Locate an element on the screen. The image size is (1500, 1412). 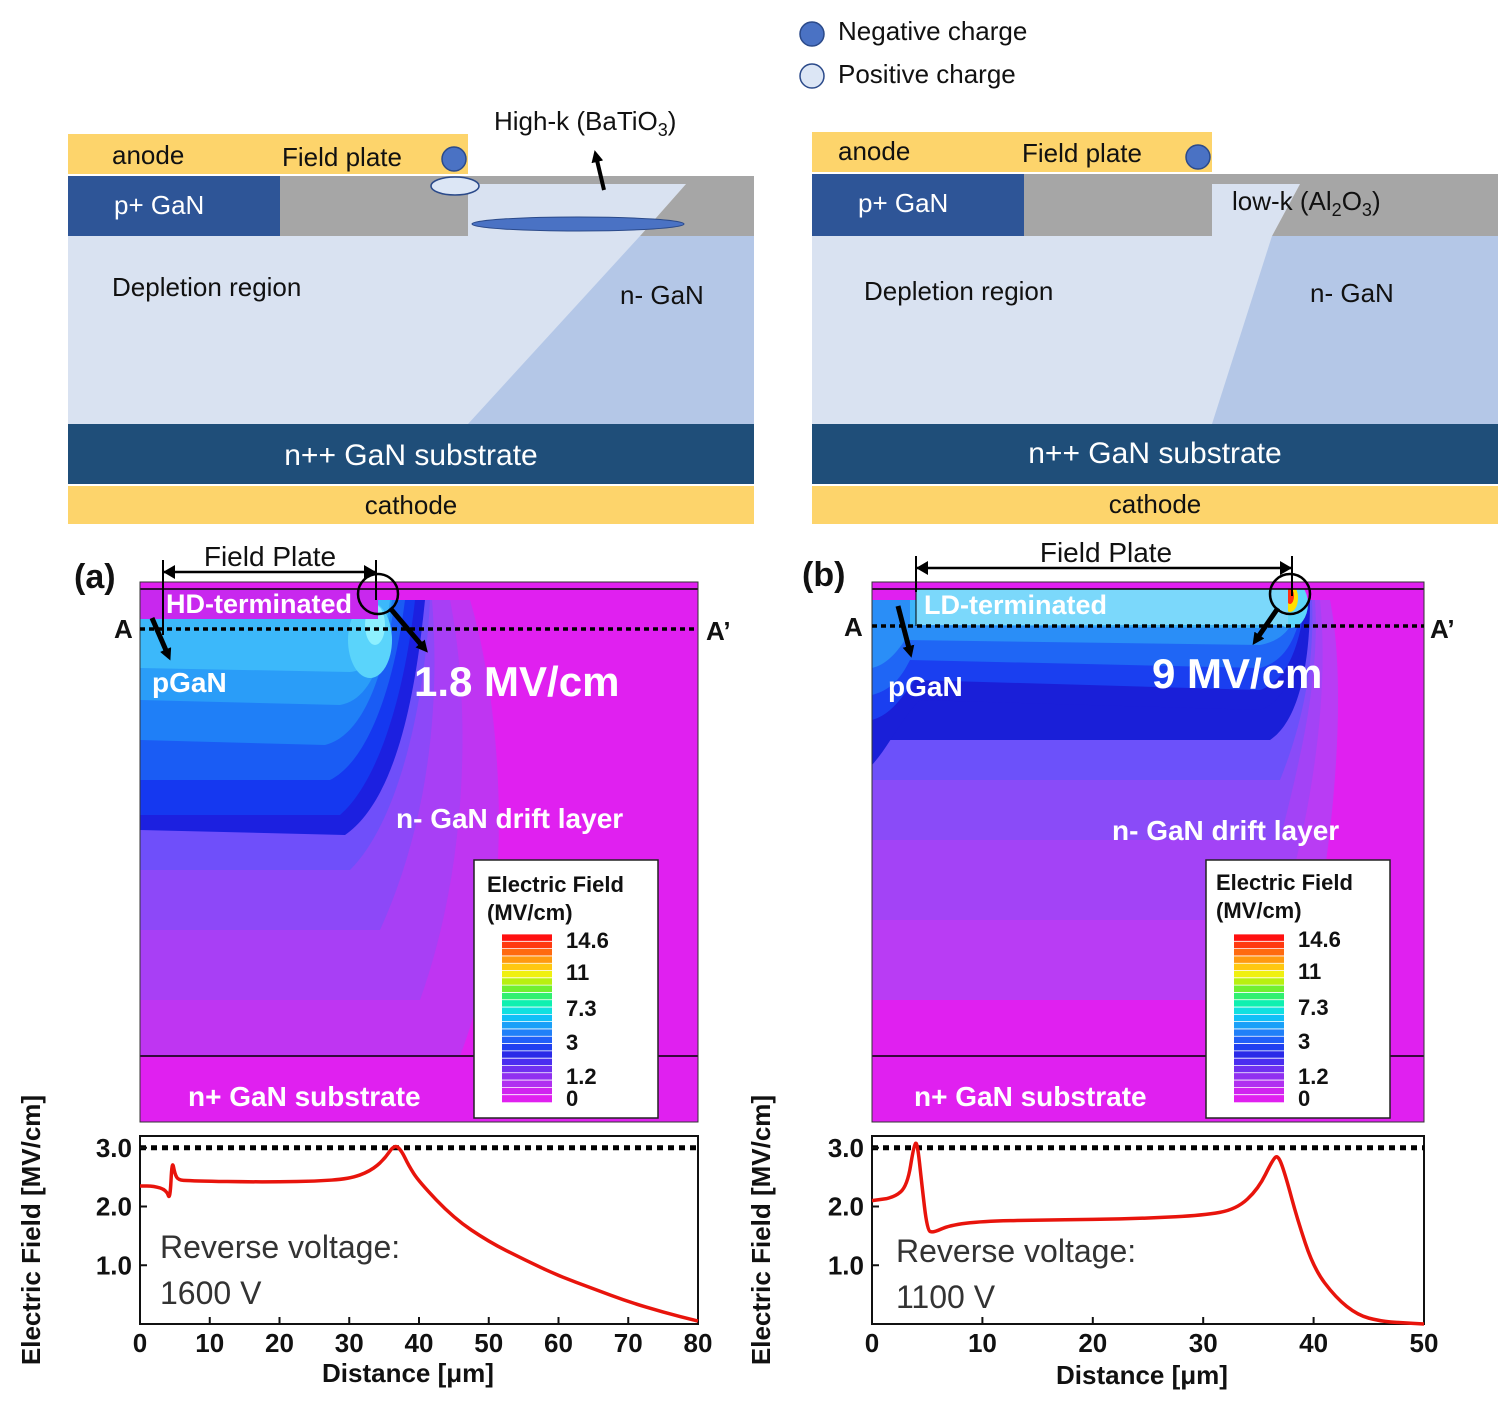
p-gan-label-left: p+ GaN is located at coordinates (159, 205).